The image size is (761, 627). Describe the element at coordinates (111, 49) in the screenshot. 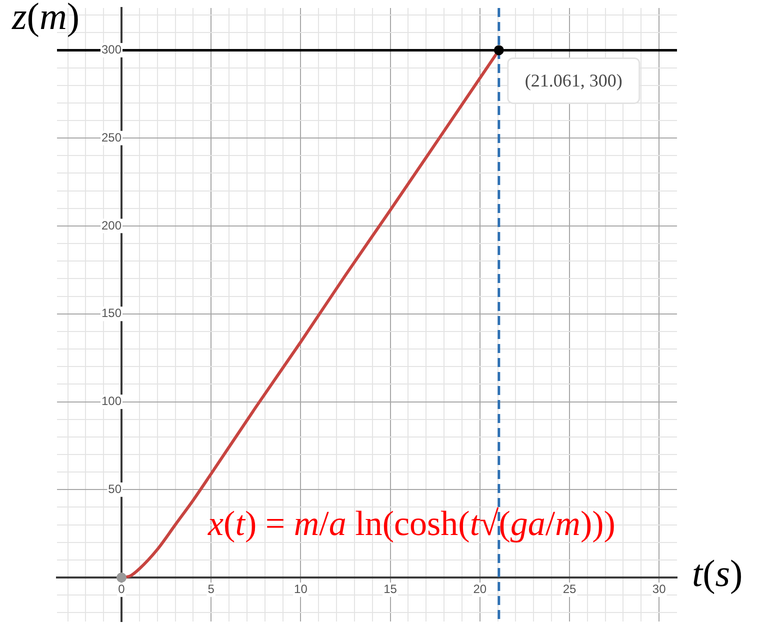

I see `y-tick-label: 300` at that location.